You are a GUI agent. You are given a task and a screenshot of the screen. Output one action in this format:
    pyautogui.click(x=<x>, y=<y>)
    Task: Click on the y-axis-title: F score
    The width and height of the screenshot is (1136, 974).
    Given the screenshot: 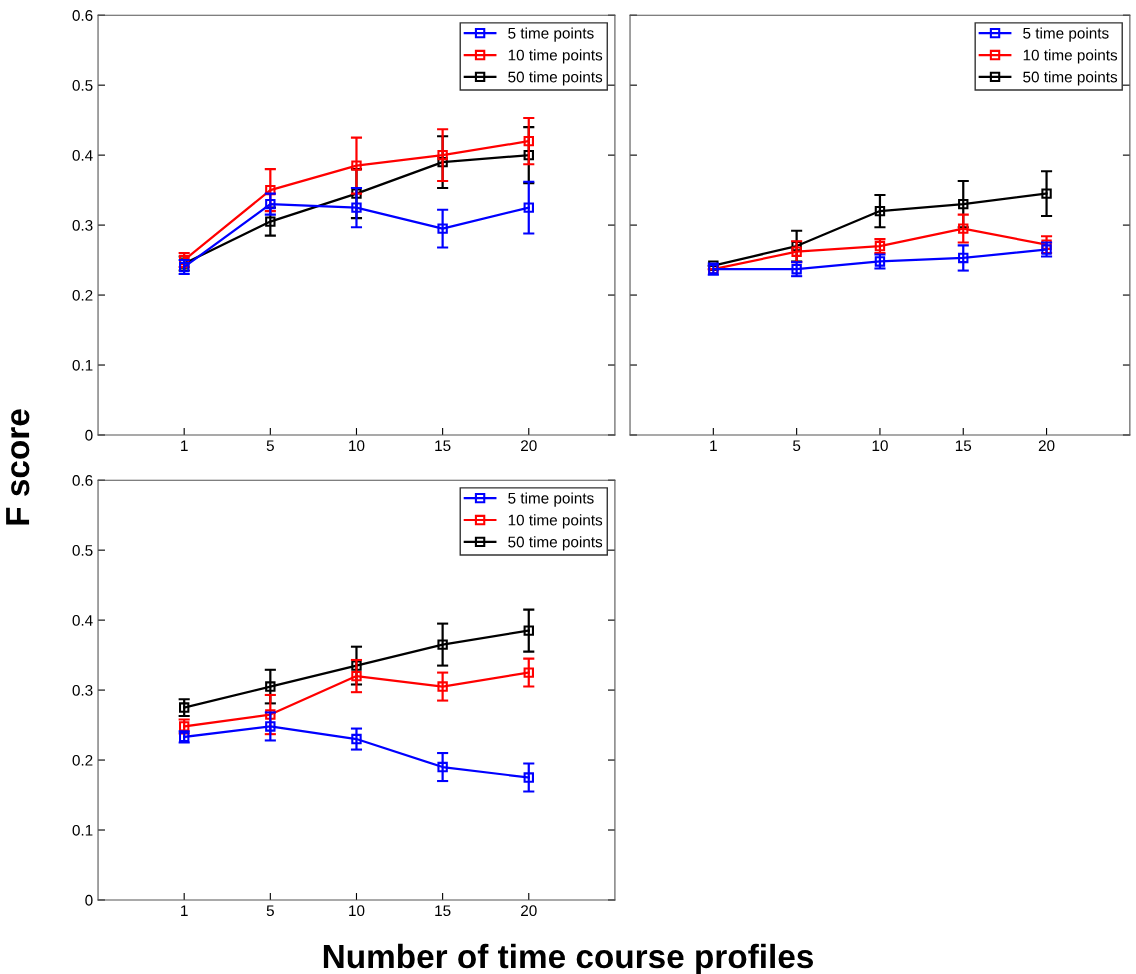 What is the action you would take?
    pyautogui.click(x=18, y=467)
    